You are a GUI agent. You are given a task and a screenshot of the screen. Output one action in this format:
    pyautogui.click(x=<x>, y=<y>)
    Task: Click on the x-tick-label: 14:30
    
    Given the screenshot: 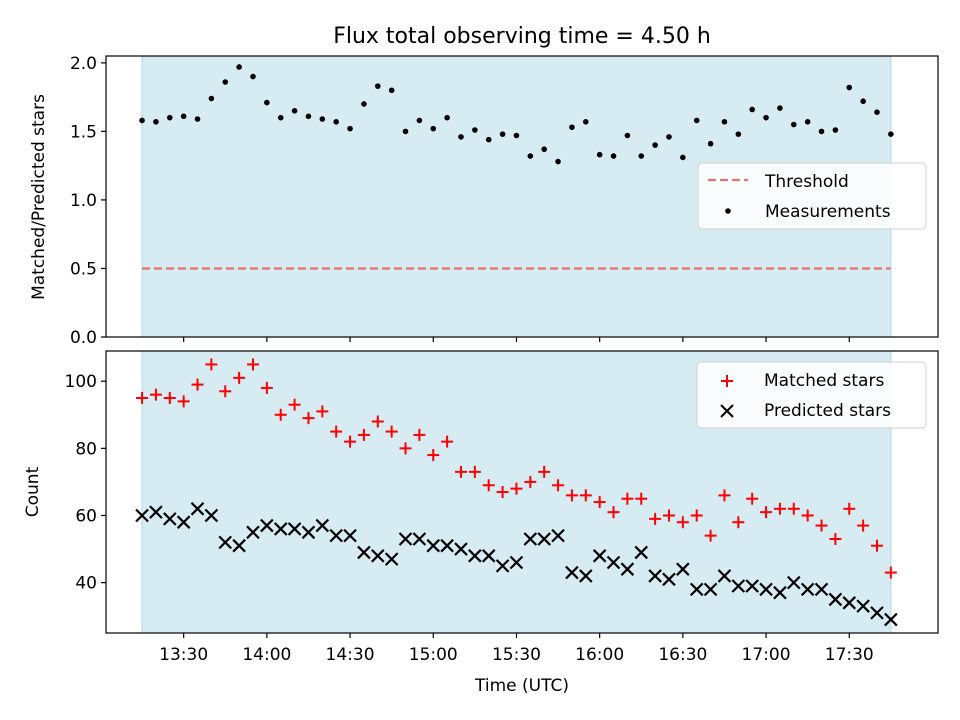 What is the action you would take?
    pyautogui.click(x=350, y=655)
    